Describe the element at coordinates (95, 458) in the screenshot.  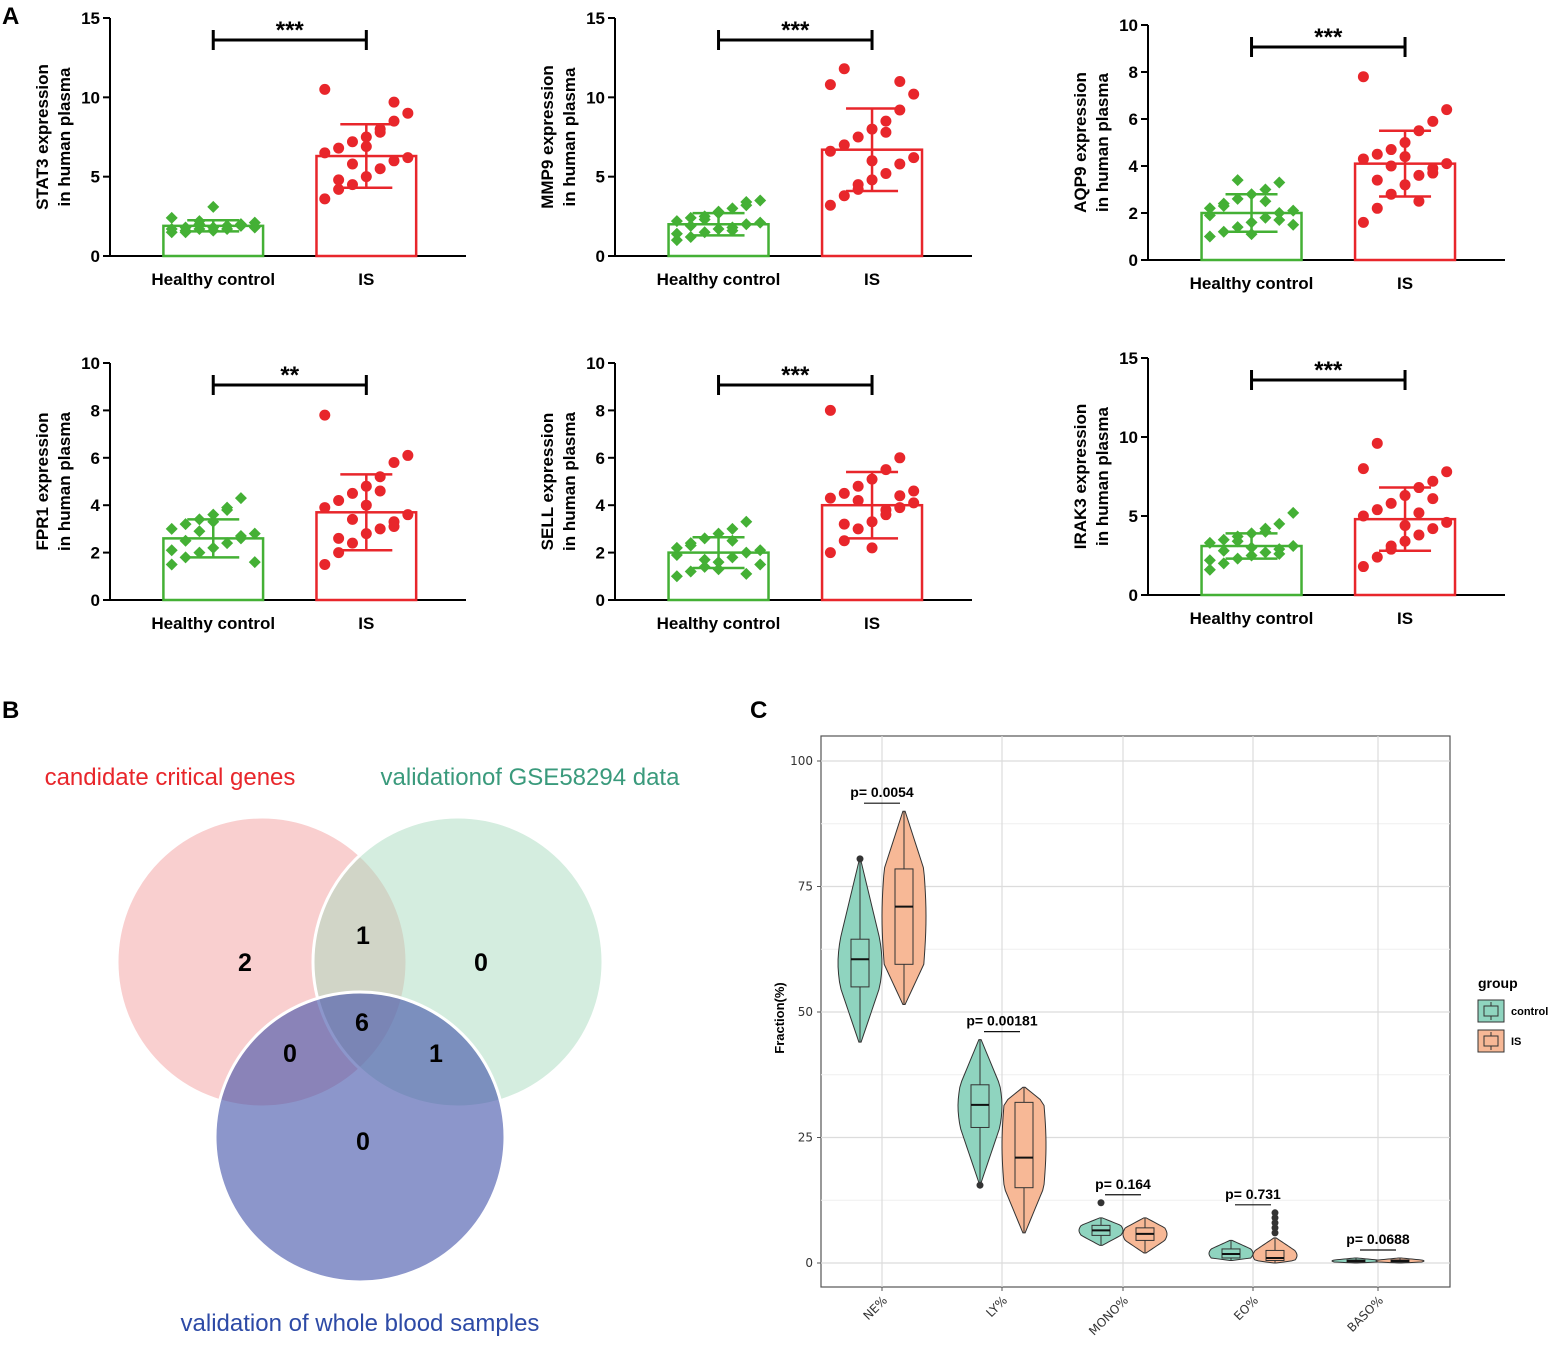
I see `y-tick-label: 6` at that location.